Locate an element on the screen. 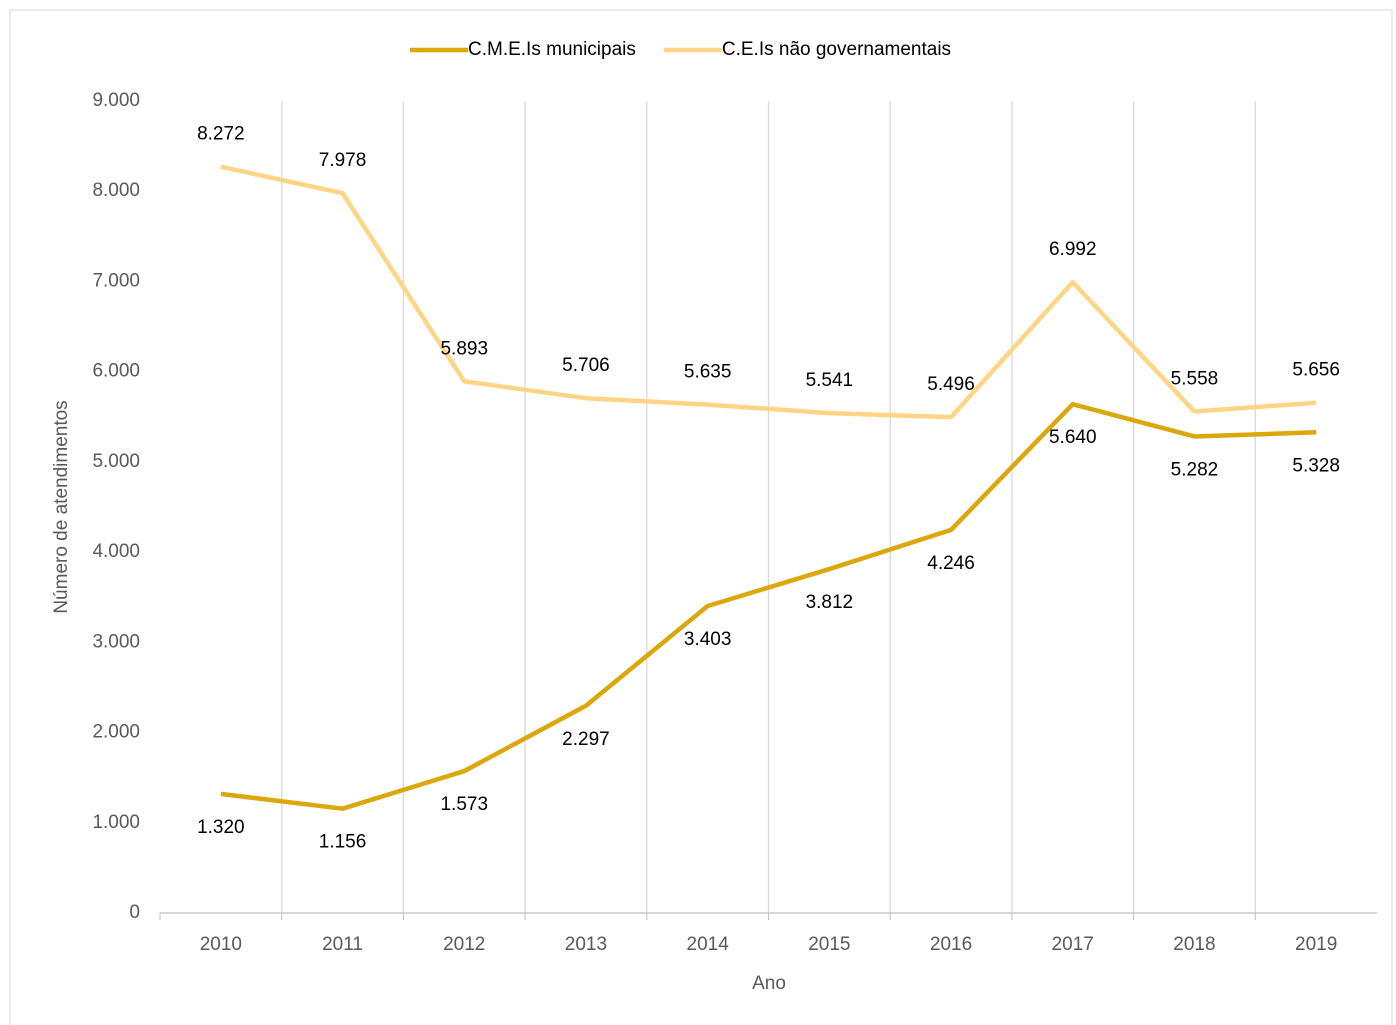 This screenshot has width=1396, height=1025. x-tick-label: 2013 is located at coordinates (586, 944).